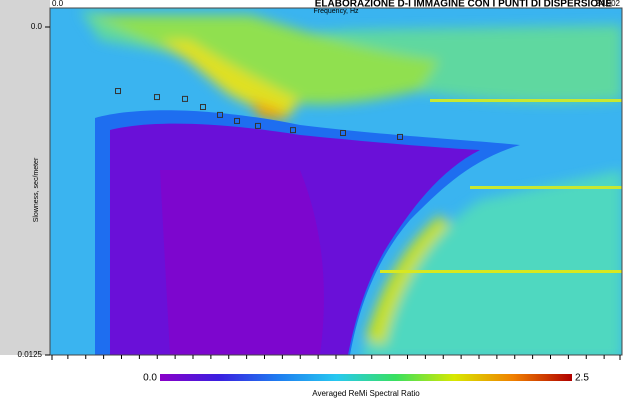 The image size is (624, 401). Describe the element at coordinates (336, 11) in the screenshot. I see `x-axis-label: Frequency, Hz` at that location.